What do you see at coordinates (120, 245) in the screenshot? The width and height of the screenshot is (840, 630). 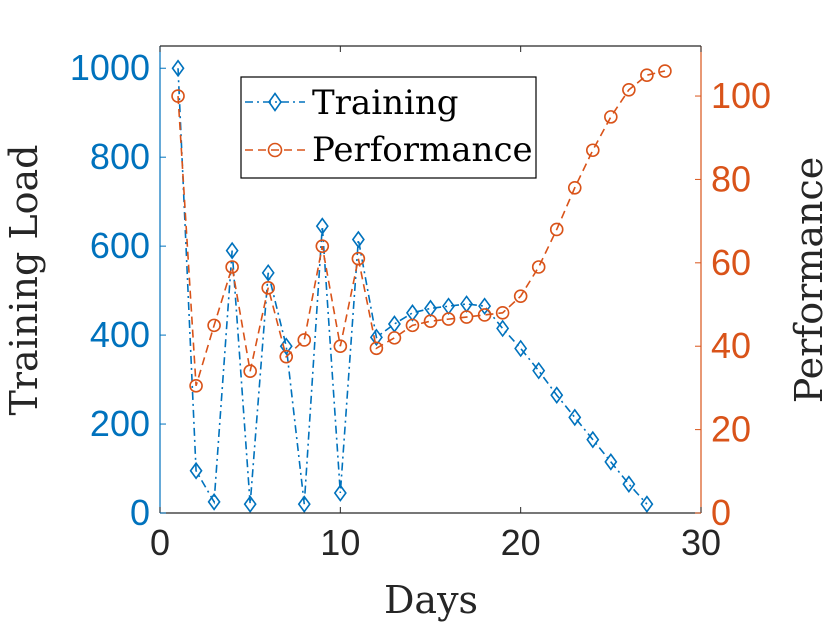 I see `y-tick-label-left: 600` at bounding box center [120, 245].